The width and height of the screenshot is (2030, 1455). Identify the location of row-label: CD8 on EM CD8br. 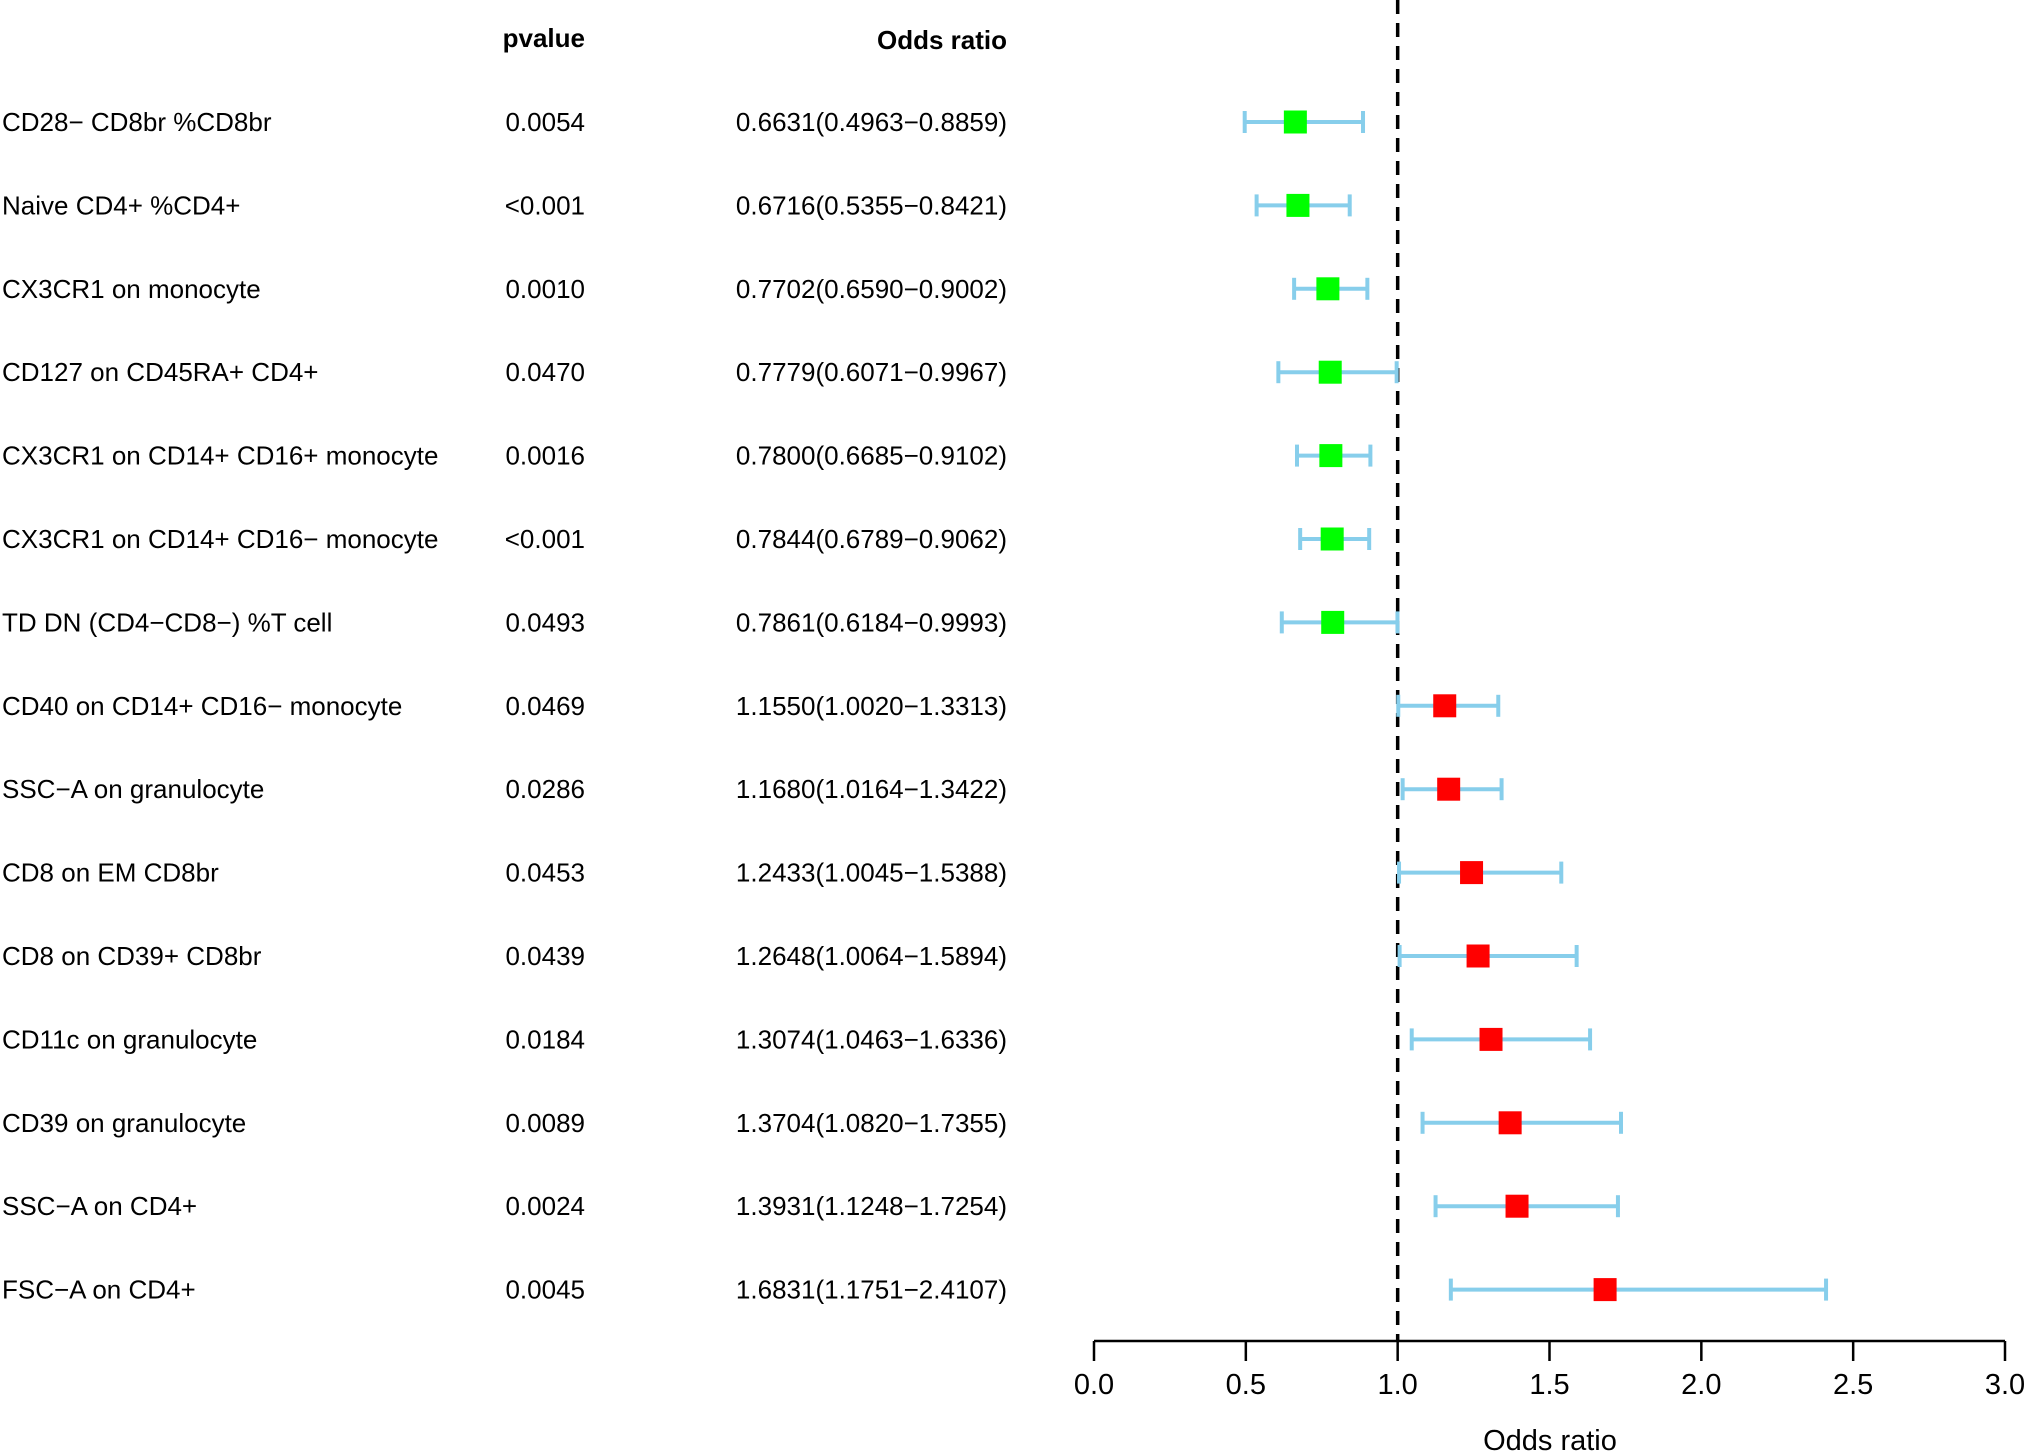
(110, 873).